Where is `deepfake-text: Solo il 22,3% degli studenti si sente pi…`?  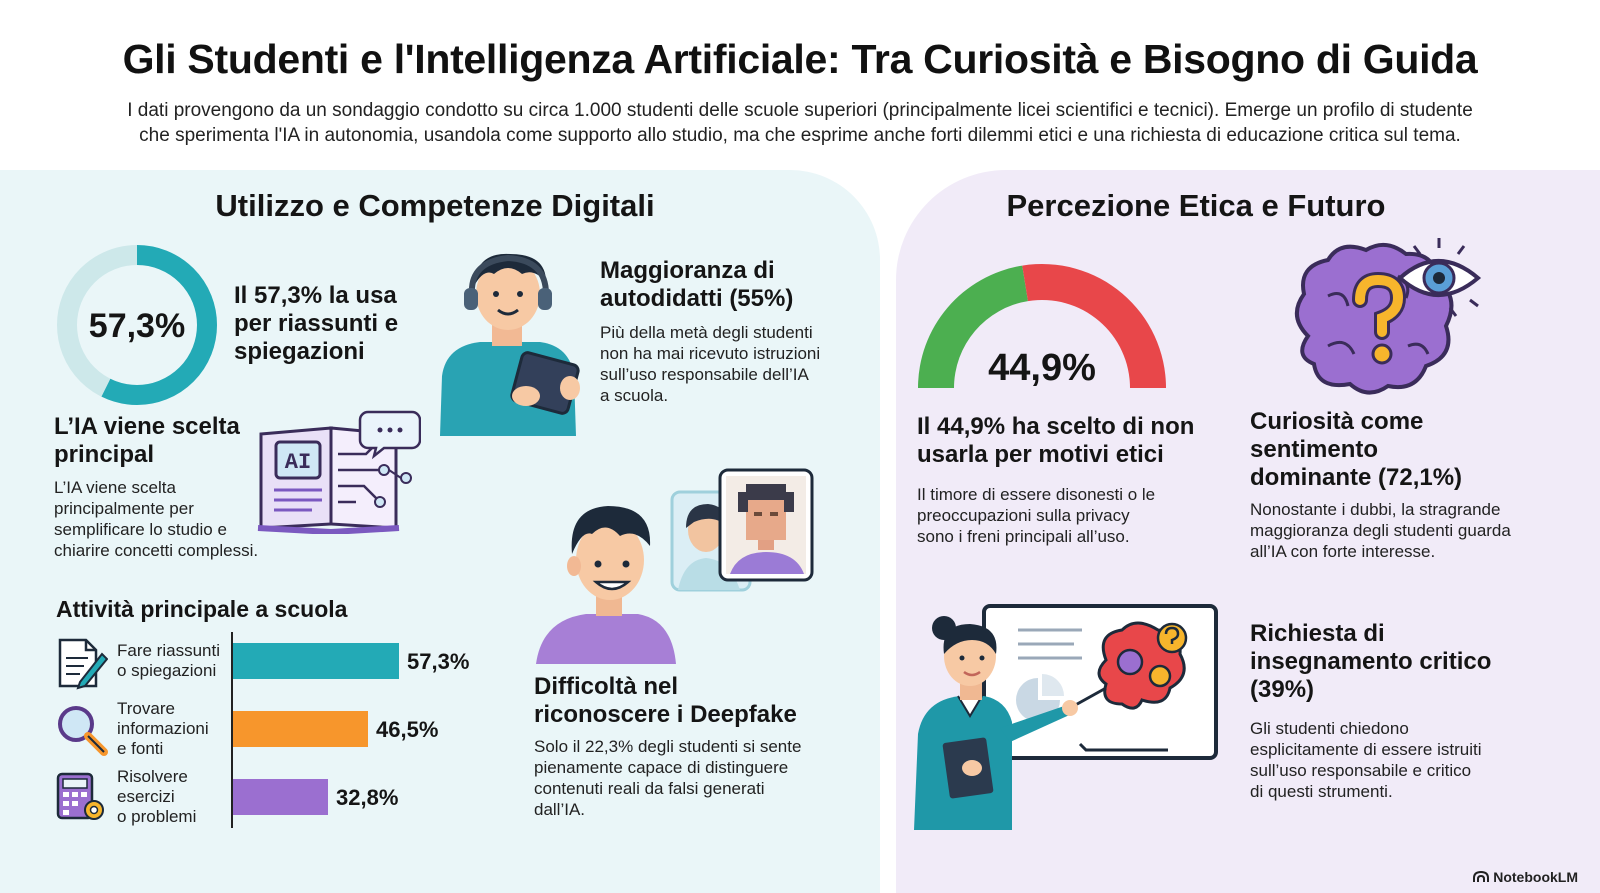 deepfake-text: Solo il 22,3% degli studenti si sente pi… is located at coordinates (694, 778).